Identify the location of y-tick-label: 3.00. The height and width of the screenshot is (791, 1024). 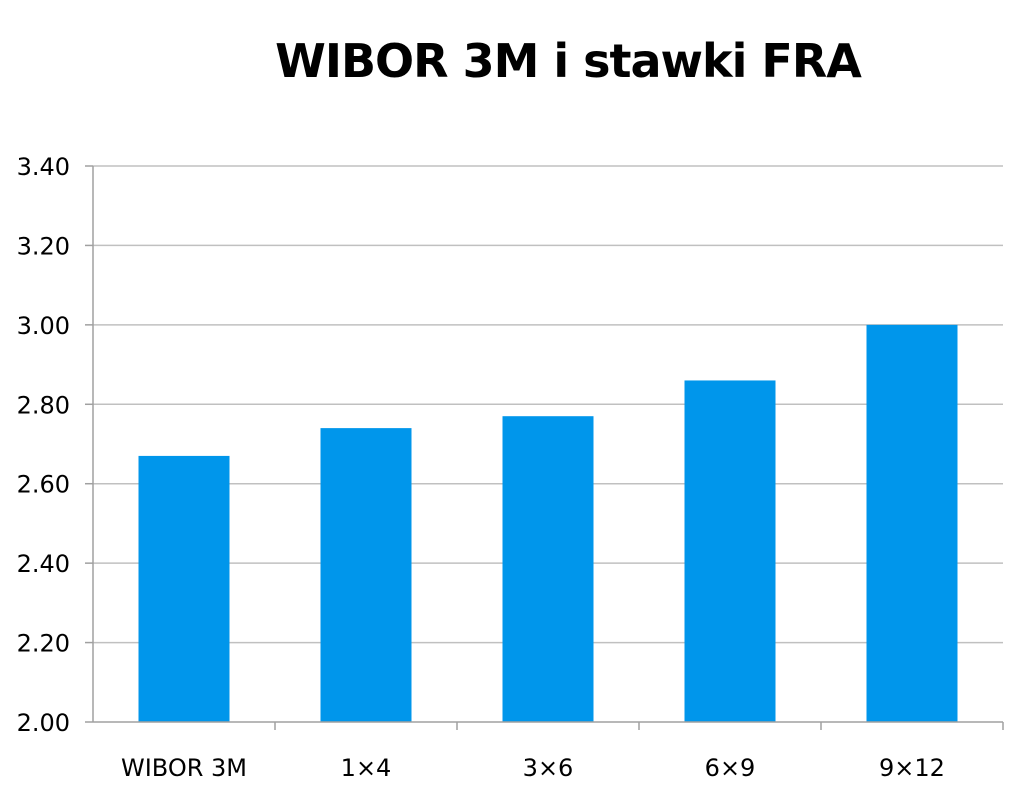
(43, 326).